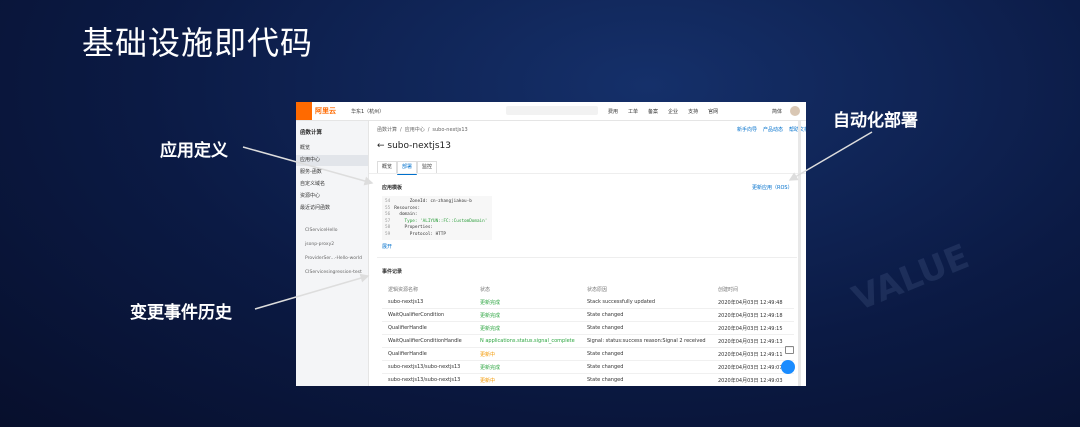 The height and width of the screenshot is (427, 1080). I want to click on line-number: 57, so click(388, 221).